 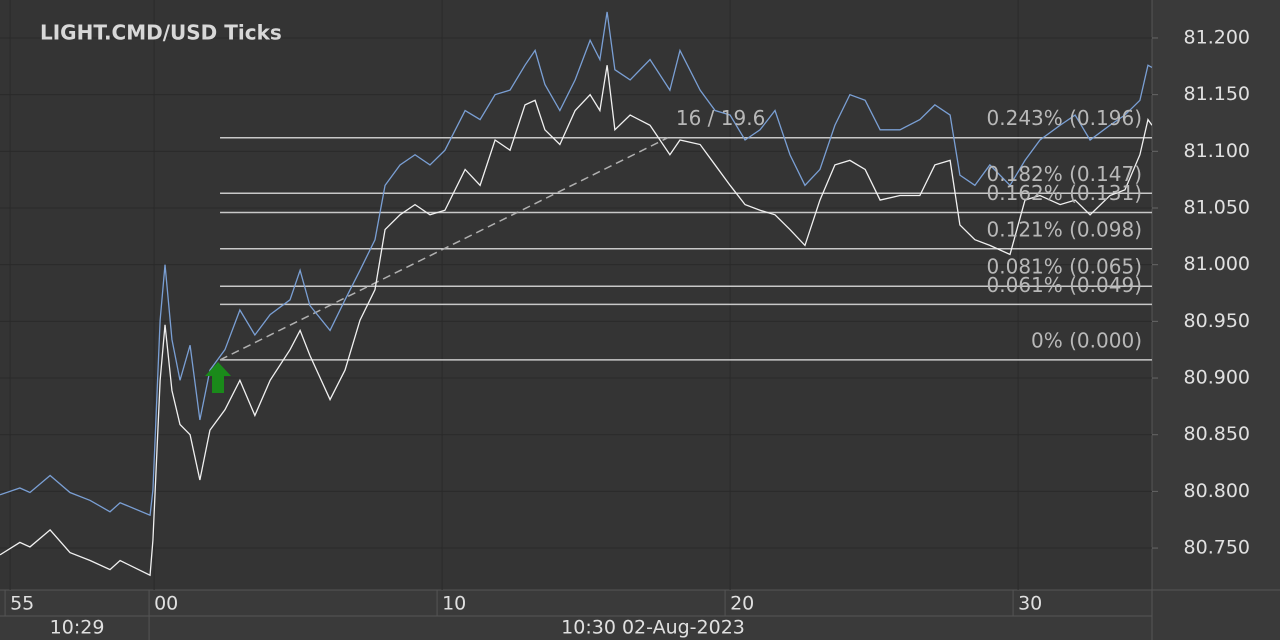 What do you see at coordinates (1064, 285) in the screenshot?
I see `level-label: 0.061% (0.049)` at bounding box center [1064, 285].